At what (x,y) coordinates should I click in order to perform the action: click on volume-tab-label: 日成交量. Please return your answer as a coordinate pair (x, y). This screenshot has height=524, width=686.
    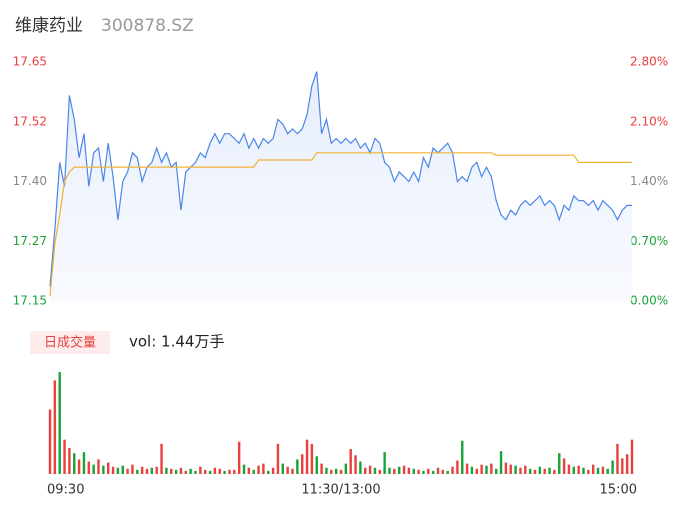
    Looking at the image, I should click on (70, 343).